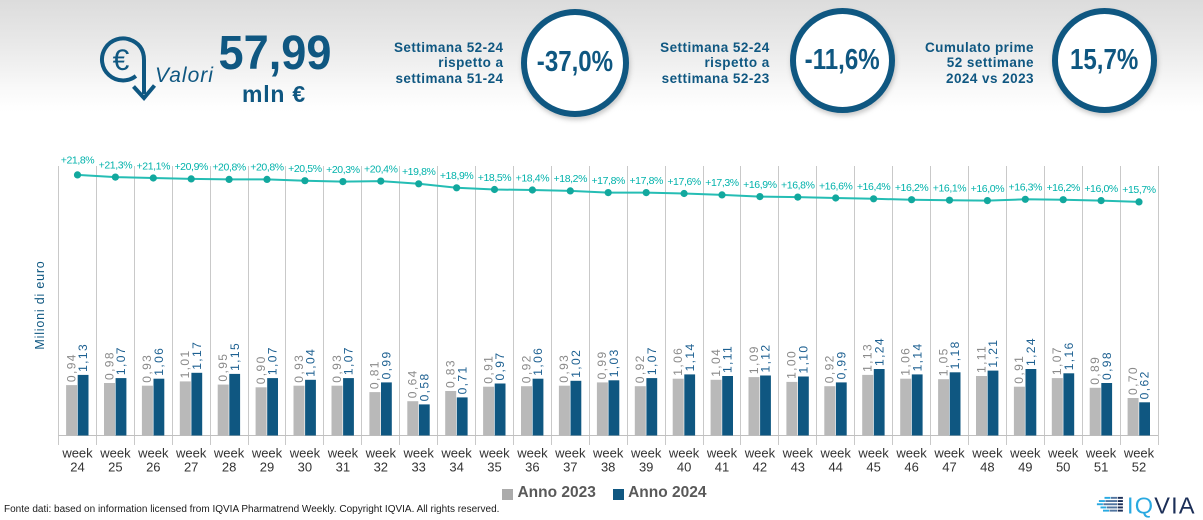 This screenshot has height=520, width=1203. Describe the element at coordinates (229, 467) in the screenshot. I see `svg-text: 28` at that location.